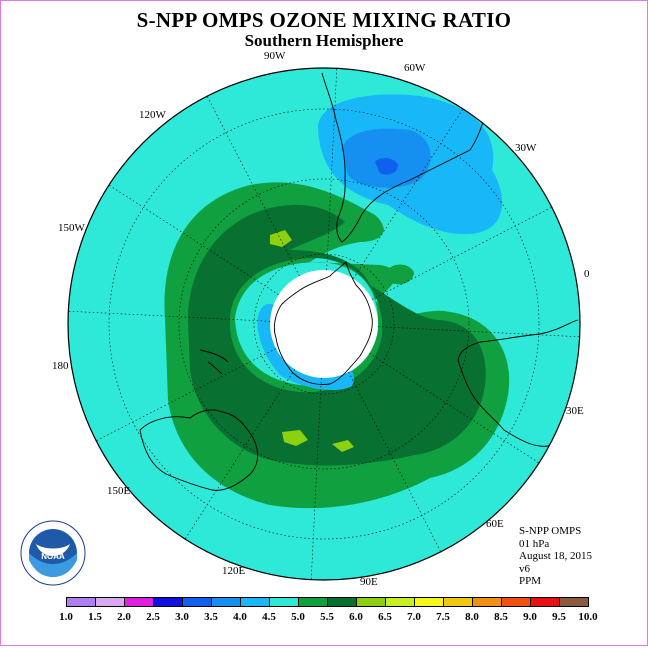  Describe the element at coordinates (534, 543) in the screenshot. I see `pressure-level-label: 01 hPa` at that location.